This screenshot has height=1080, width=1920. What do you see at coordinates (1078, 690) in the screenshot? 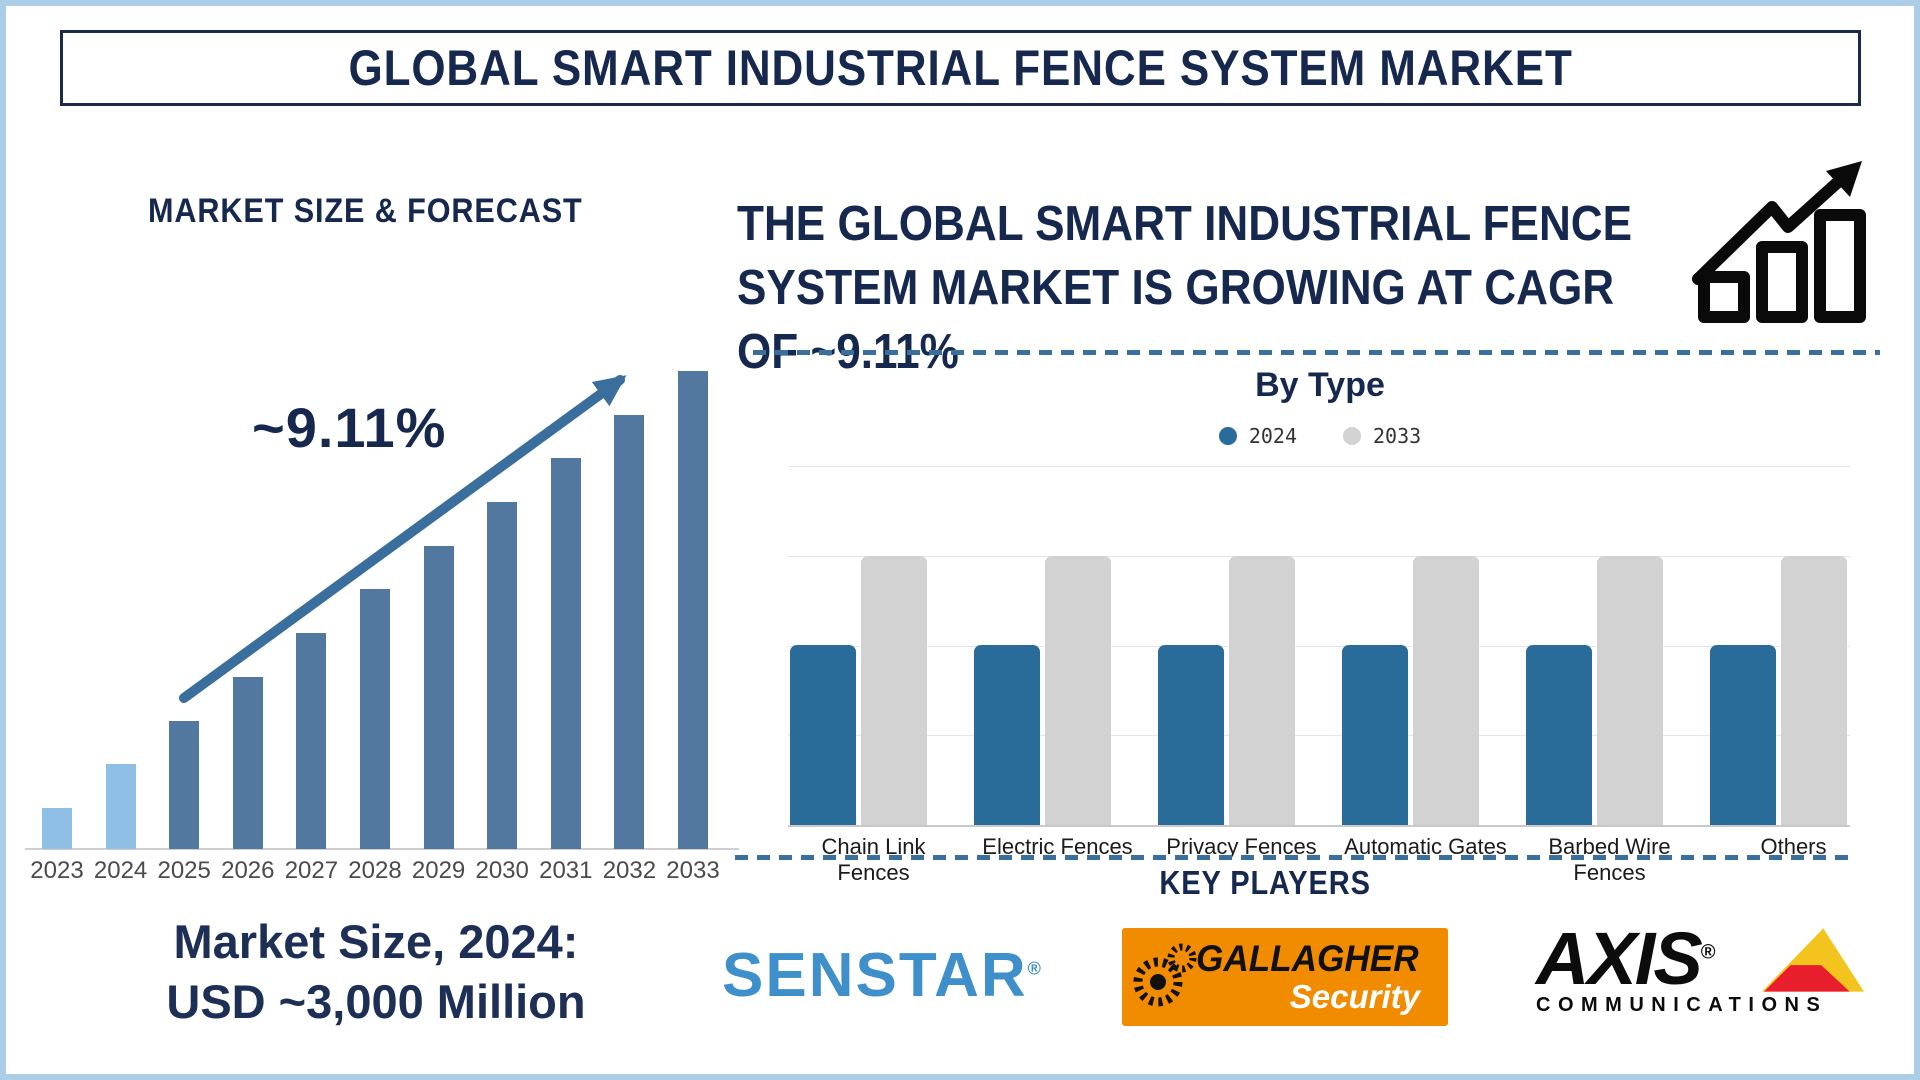
I see `bytype-bar-2033-Electric Fences` at bounding box center [1078, 690].